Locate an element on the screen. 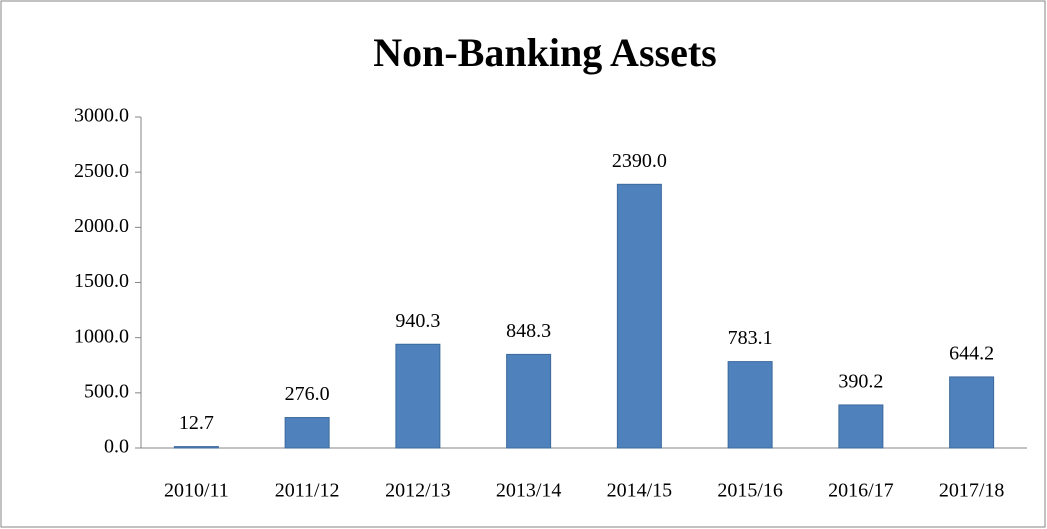  data-label: 390.2 is located at coordinates (860, 382).